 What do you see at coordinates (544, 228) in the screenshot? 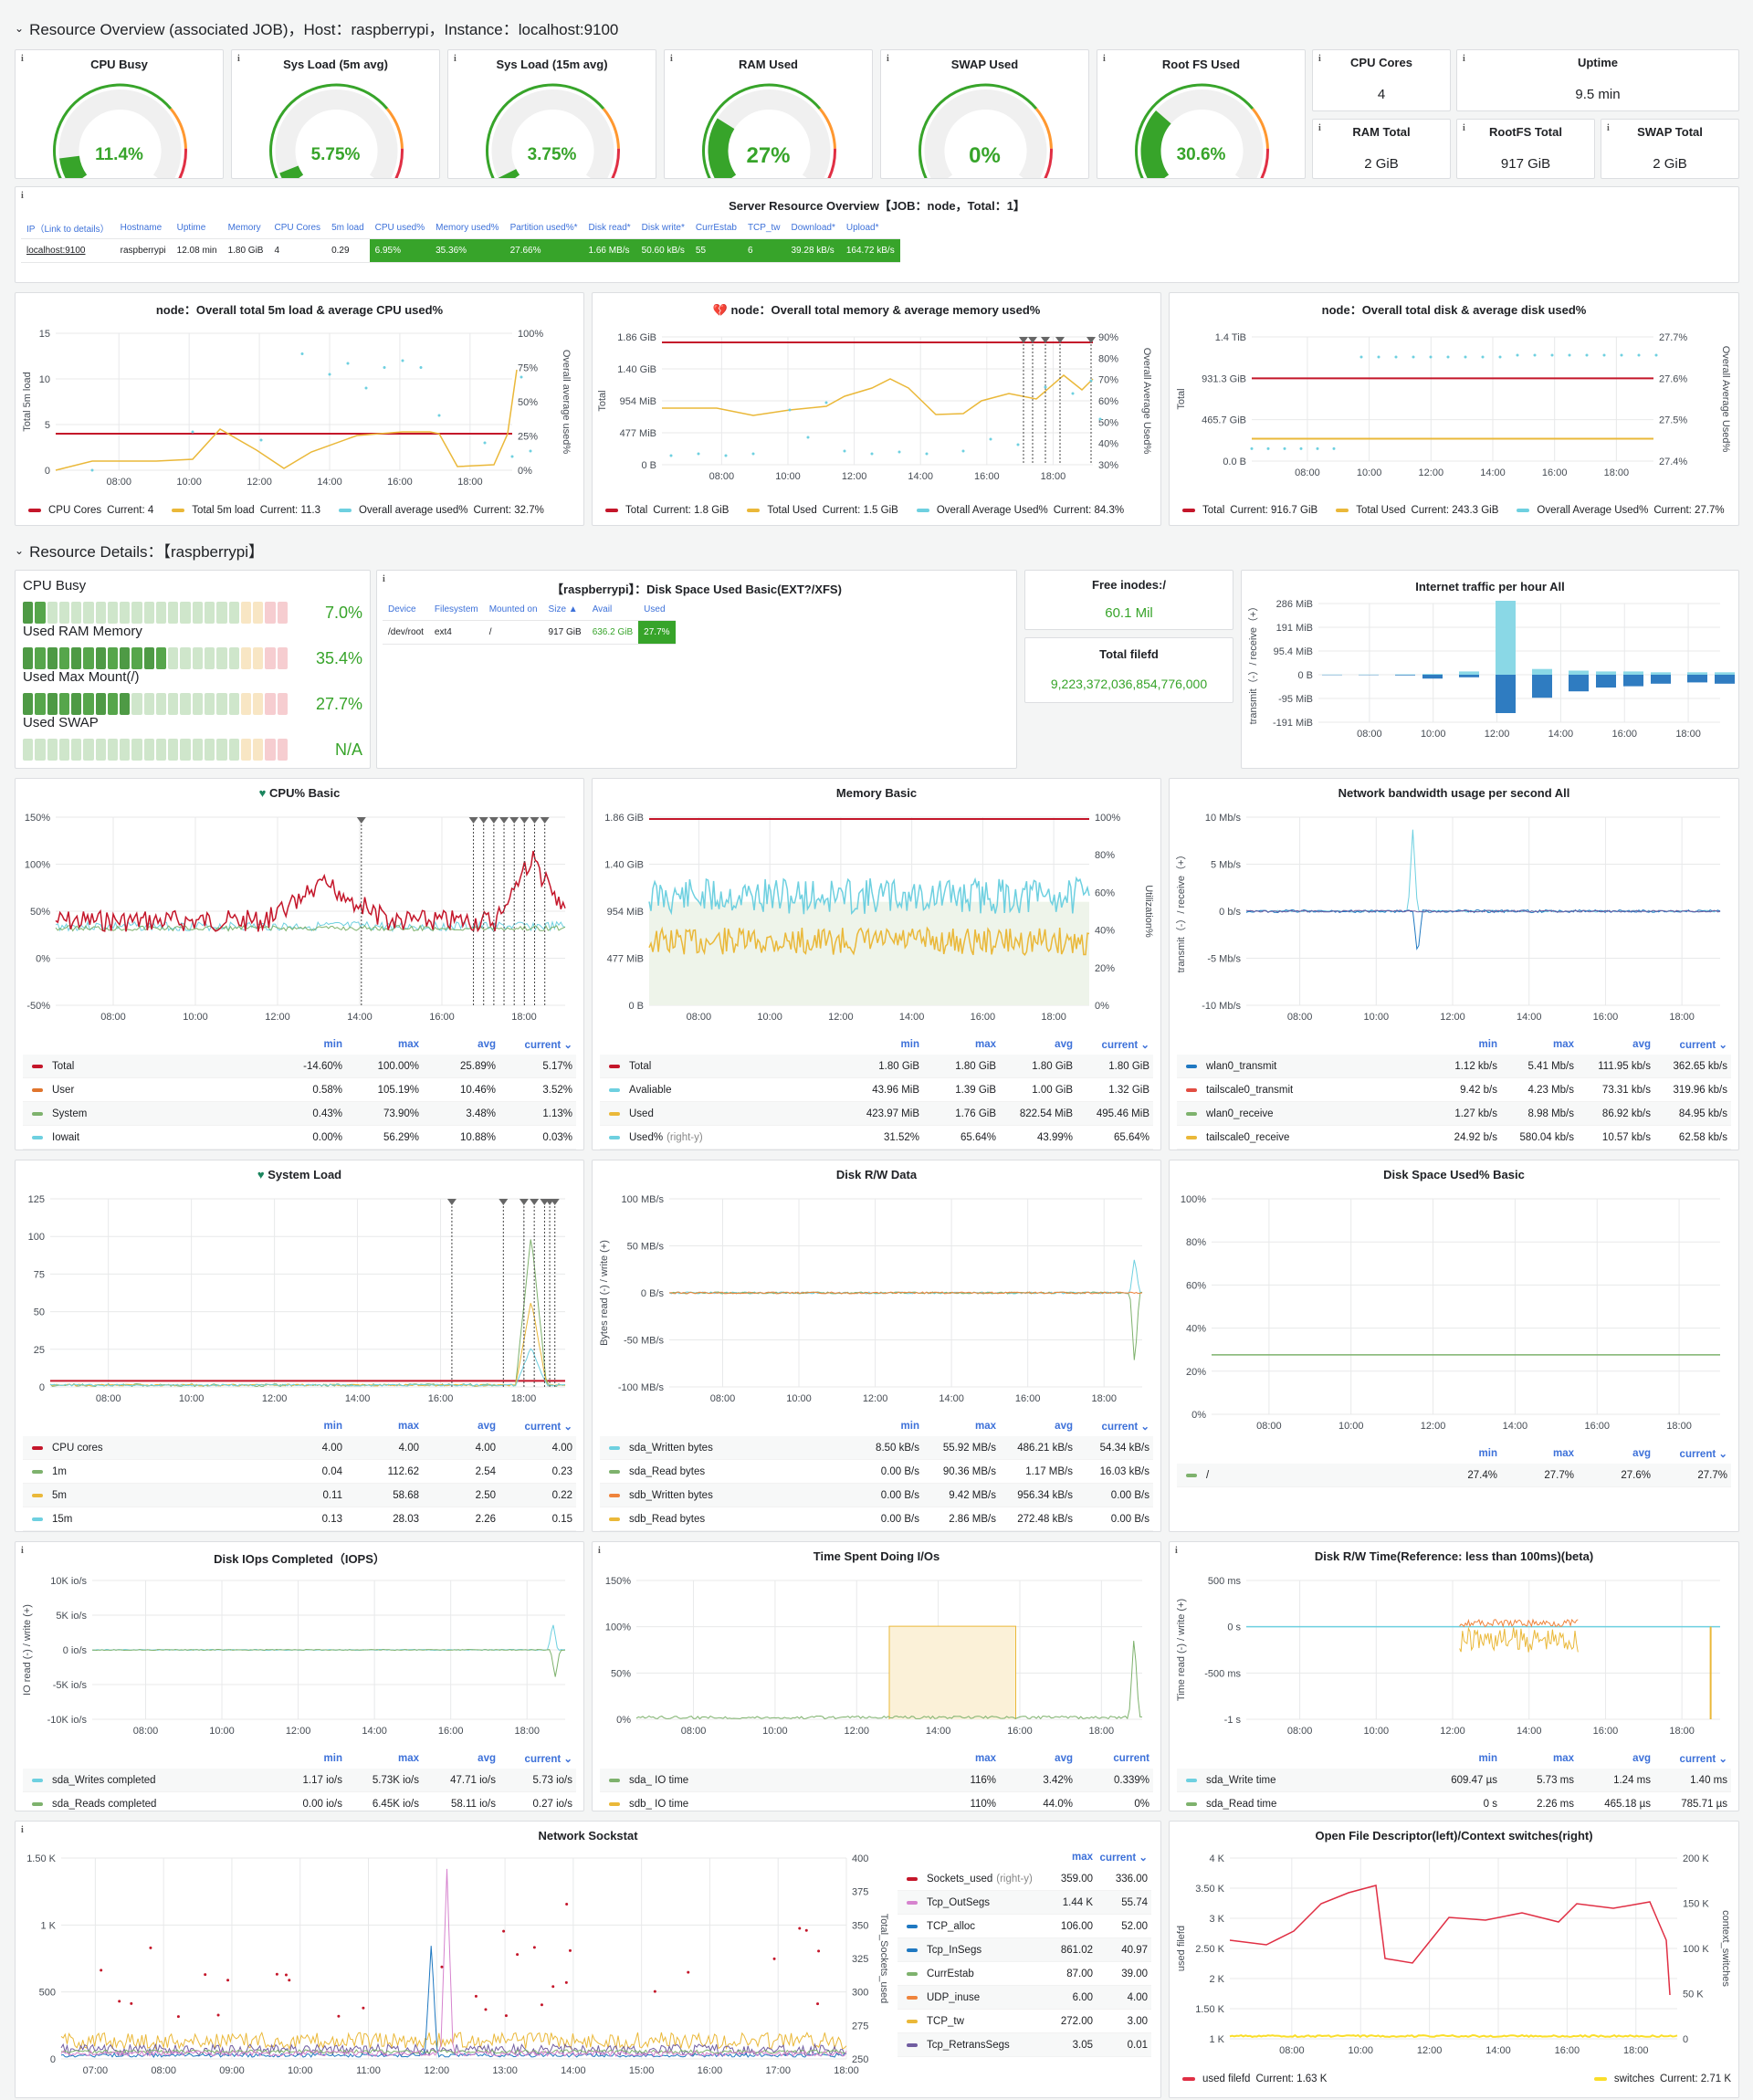
I see `column-header: Partition used%*` at bounding box center [544, 228].